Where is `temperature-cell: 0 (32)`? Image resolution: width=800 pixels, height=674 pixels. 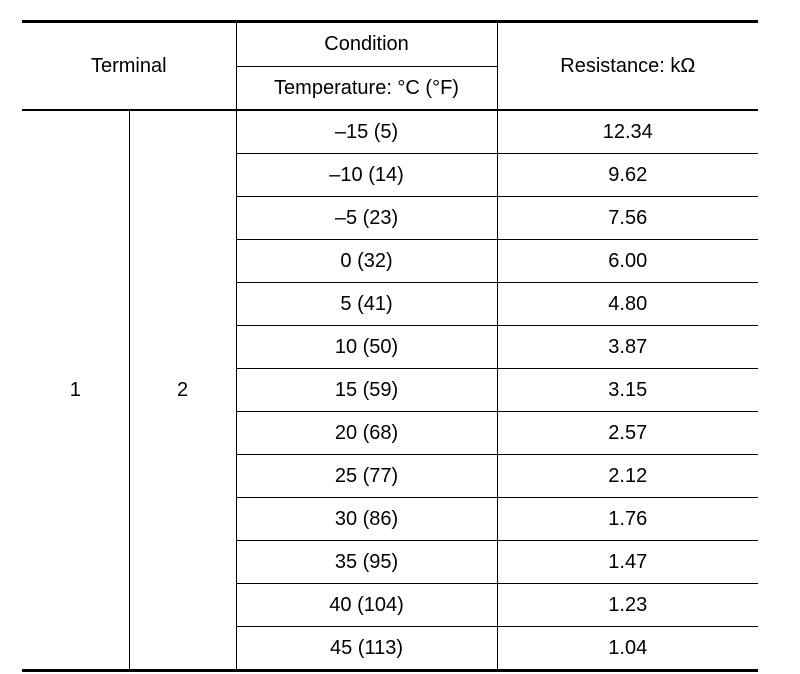
temperature-cell: 0 (32) is located at coordinates (367, 261).